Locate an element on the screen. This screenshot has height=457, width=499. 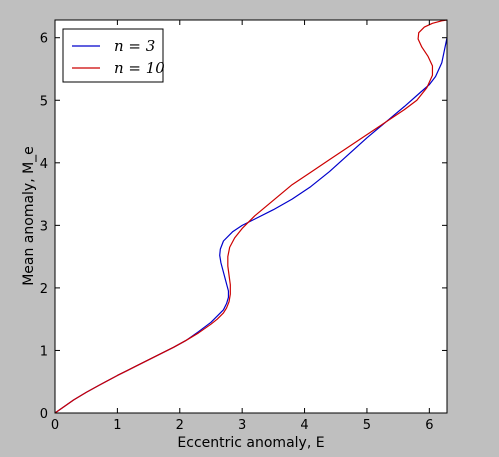
y-tick-label: 2 is located at coordinates (44, 289).